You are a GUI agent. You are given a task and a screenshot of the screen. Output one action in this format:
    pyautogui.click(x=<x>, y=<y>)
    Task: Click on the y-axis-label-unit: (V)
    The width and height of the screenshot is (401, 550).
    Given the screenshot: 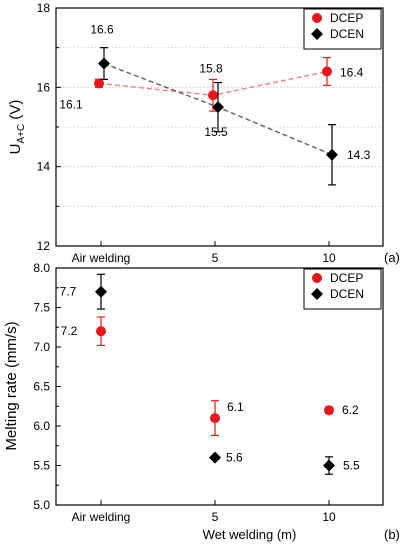 What is the action you would take?
    pyautogui.click(x=15, y=112)
    